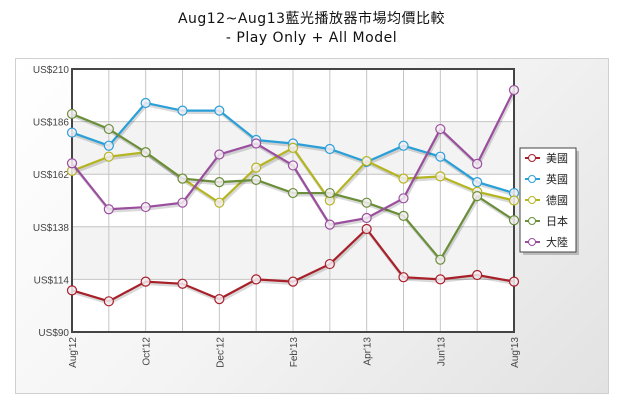  Describe the element at coordinates (51, 123) in the screenshot. I see `y-tick-label: US$186` at that location.